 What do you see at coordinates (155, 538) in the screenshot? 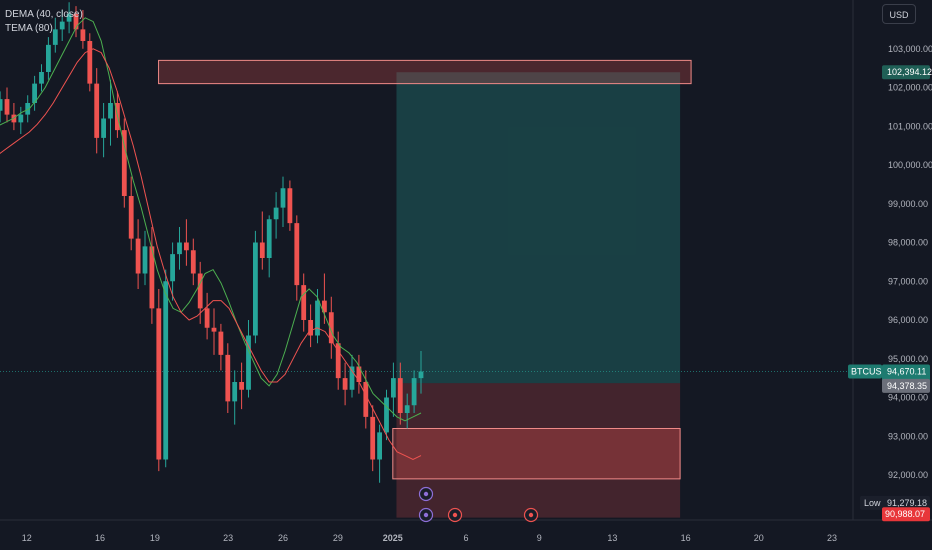
I see `time-tick-label: 19` at bounding box center [155, 538].